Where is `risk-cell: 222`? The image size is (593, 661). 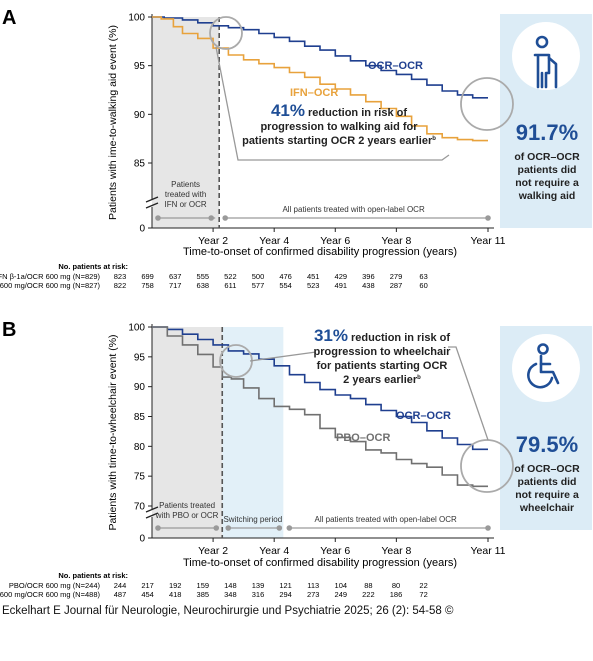 risk-cell: 222 is located at coordinates (368, 594).